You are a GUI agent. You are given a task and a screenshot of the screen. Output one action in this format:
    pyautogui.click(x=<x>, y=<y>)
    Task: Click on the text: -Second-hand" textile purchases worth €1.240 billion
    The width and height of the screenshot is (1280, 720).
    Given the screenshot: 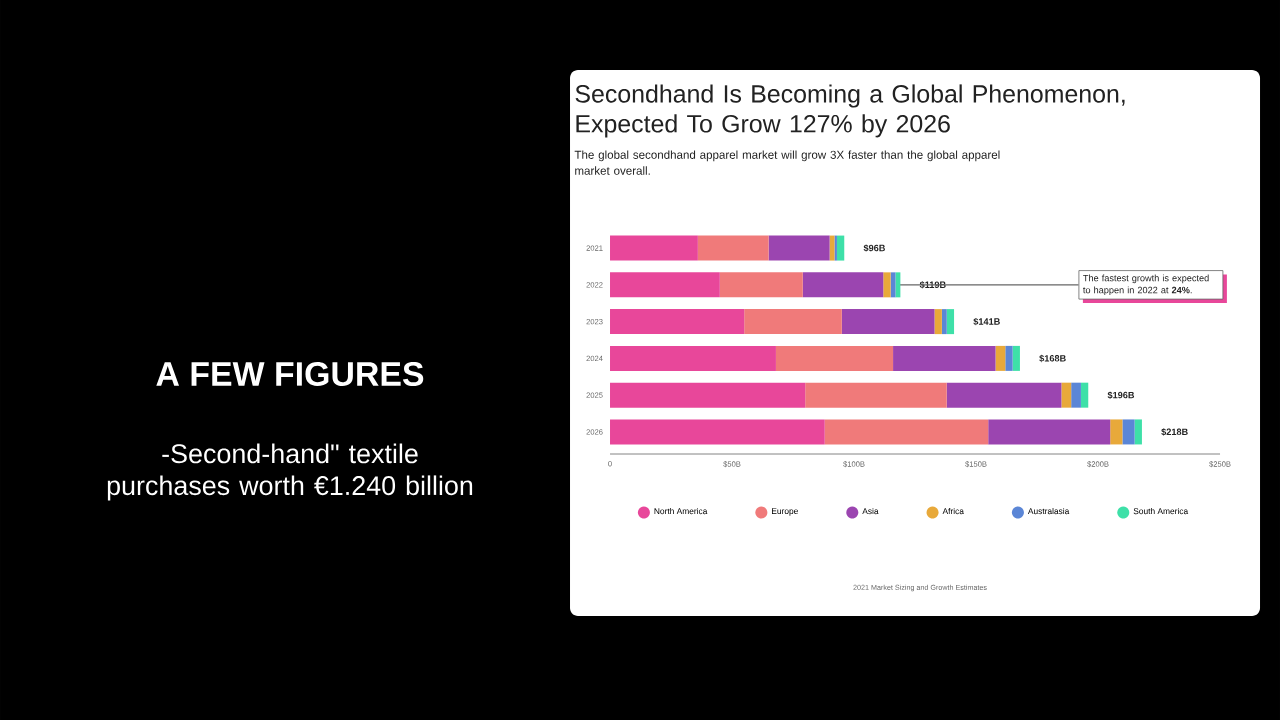 What is the action you would take?
    pyautogui.click(x=290, y=472)
    